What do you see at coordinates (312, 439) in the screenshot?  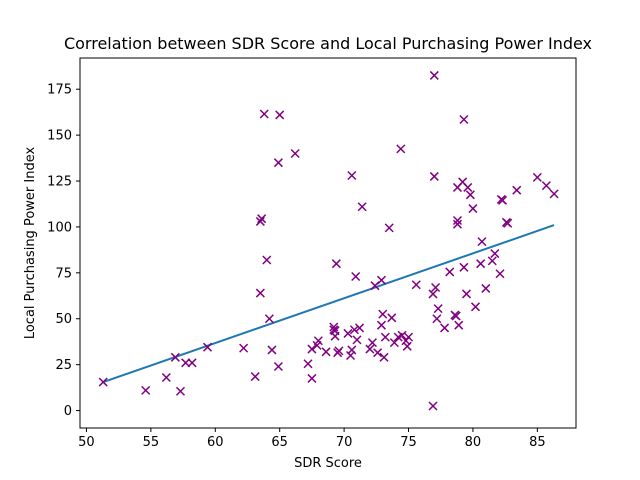 I see `x-axis: 50 55 60 65 70 75 80 85` at bounding box center [312, 439].